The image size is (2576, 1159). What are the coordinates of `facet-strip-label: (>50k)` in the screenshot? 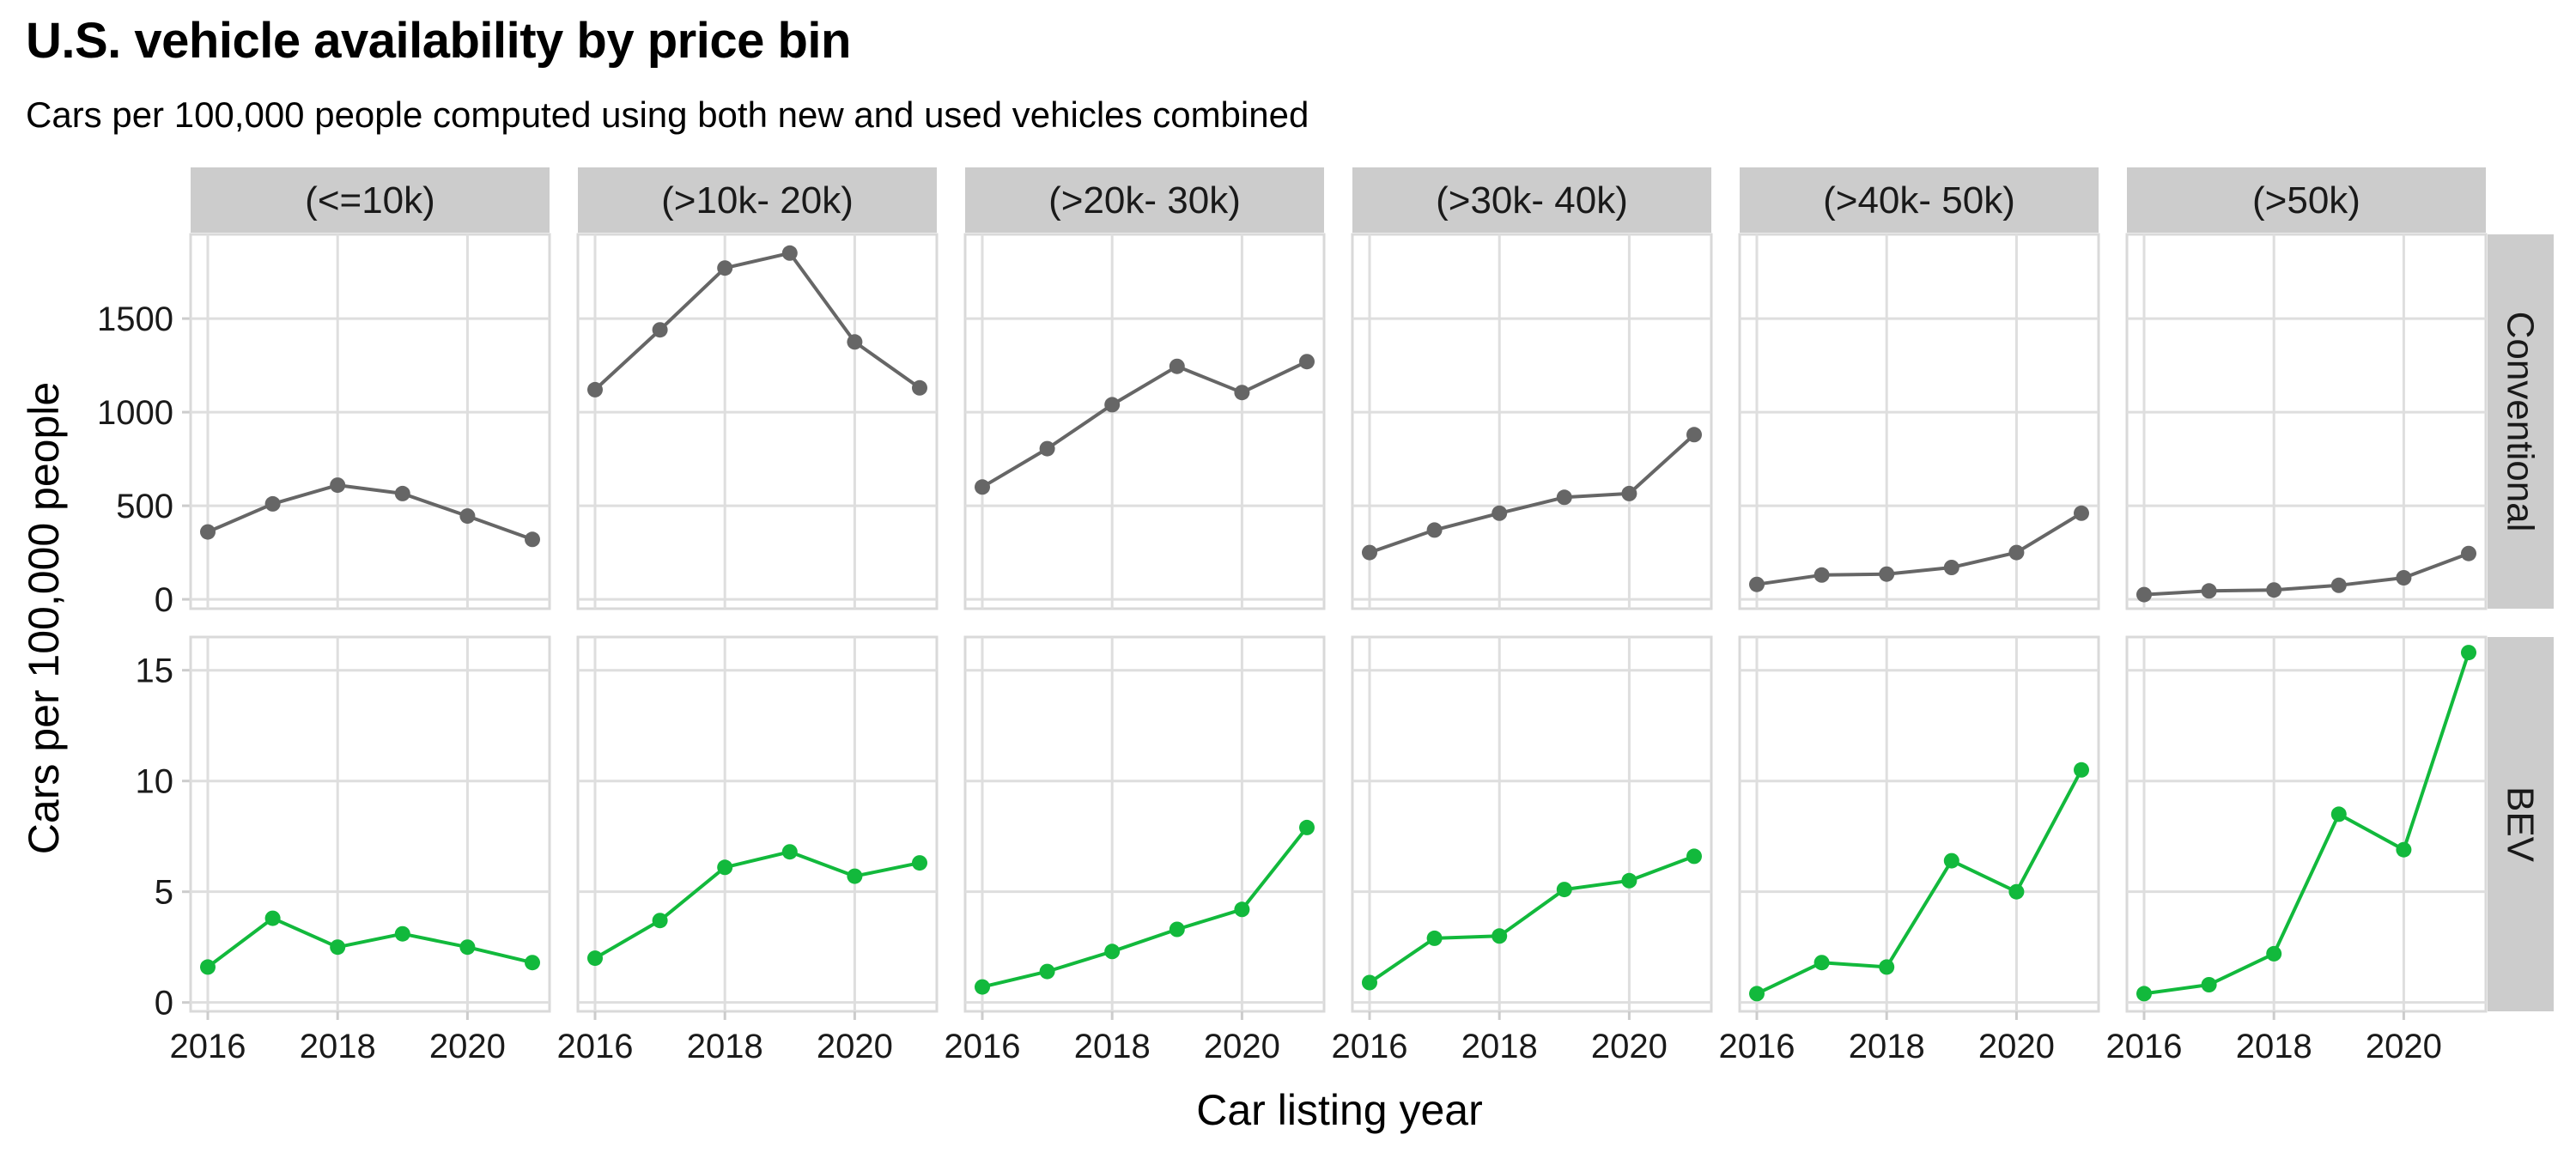 It's located at (2306, 200).